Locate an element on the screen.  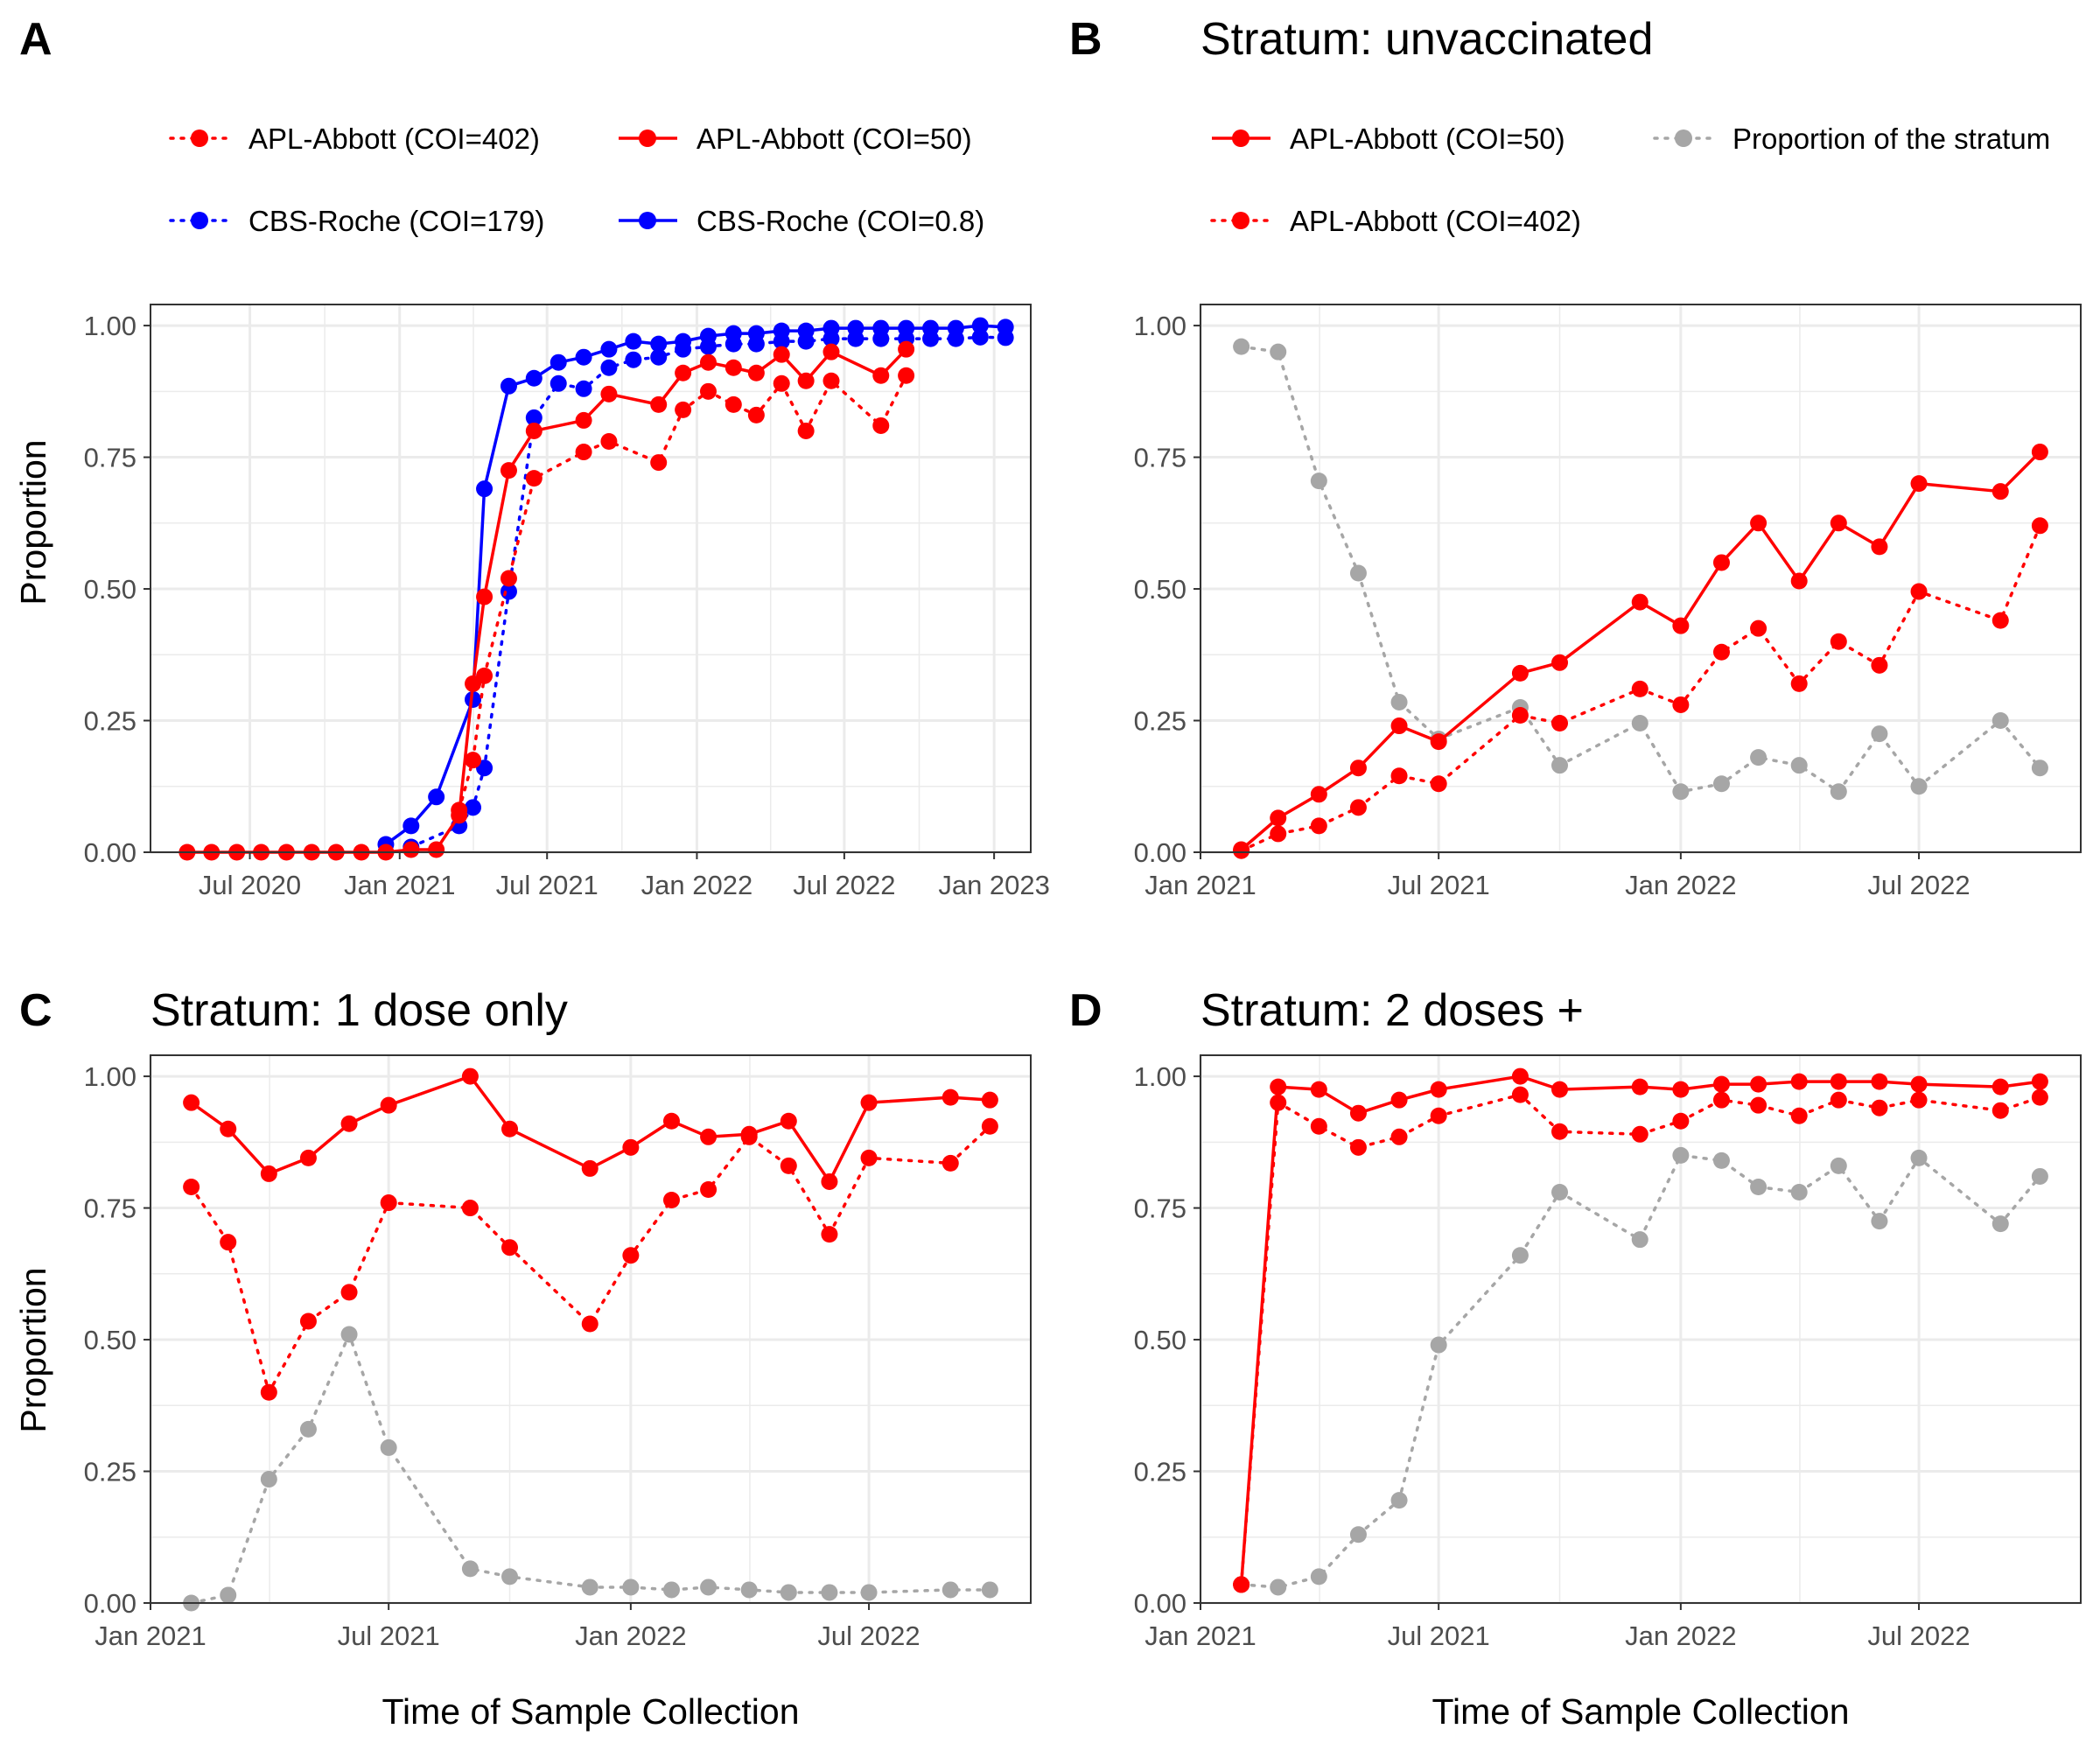
panel-a-letter: A is located at coordinates (35, 39).